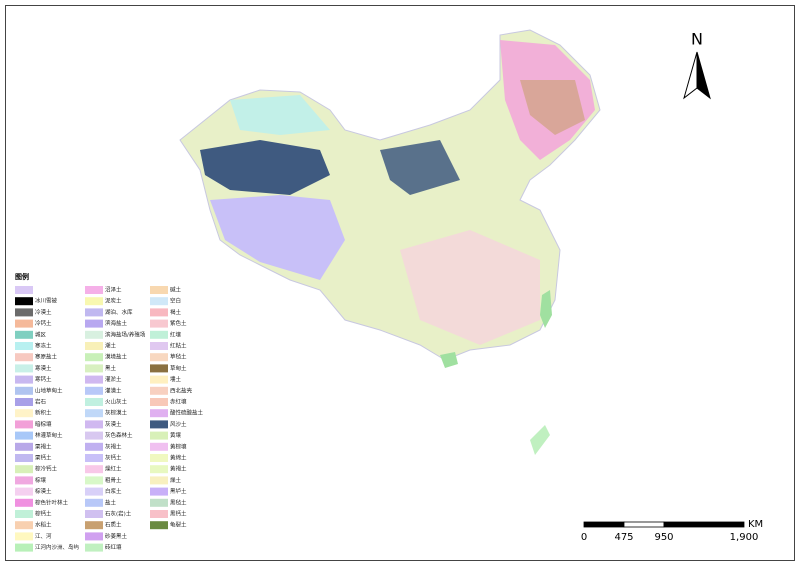 The width and height of the screenshot is (800, 570). What do you see at coordinates (113, 290) in the screenshot?
I see `legend-label: 沼泽土` at bounding box center [113, 290].